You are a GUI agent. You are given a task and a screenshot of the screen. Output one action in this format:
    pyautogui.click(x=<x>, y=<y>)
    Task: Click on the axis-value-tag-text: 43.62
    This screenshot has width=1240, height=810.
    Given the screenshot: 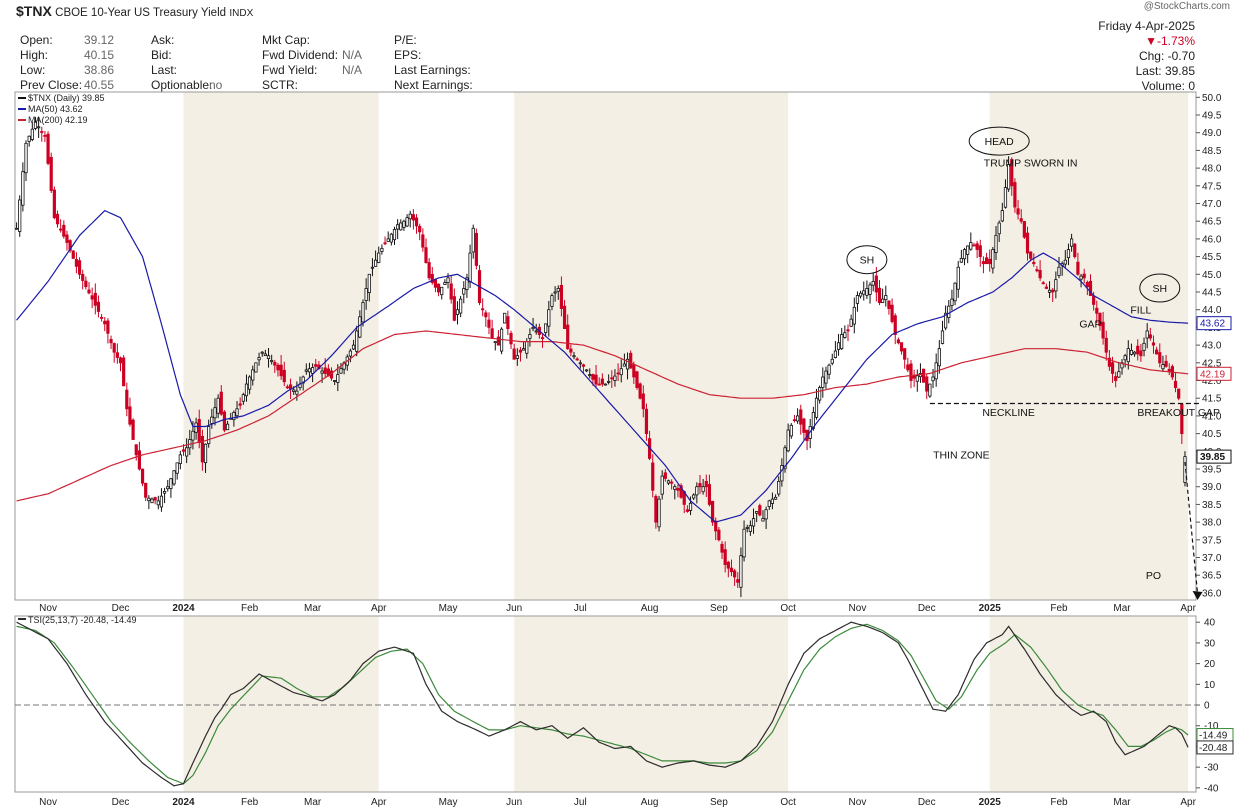 What is the action you would take?
    pyautogui.click(x=1212, y=324)
    